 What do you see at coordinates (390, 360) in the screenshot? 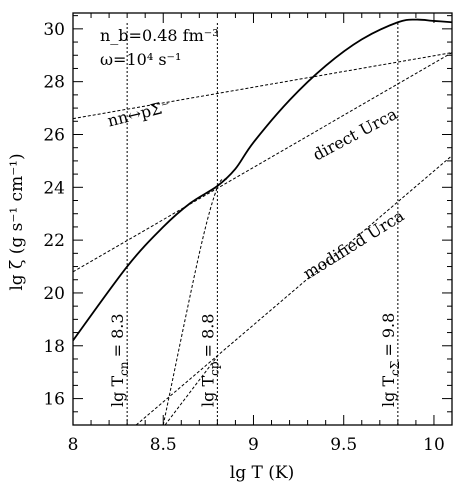
I see `threshold-label: lg TcΣ = 9.8` at bounding box center [390, 360].